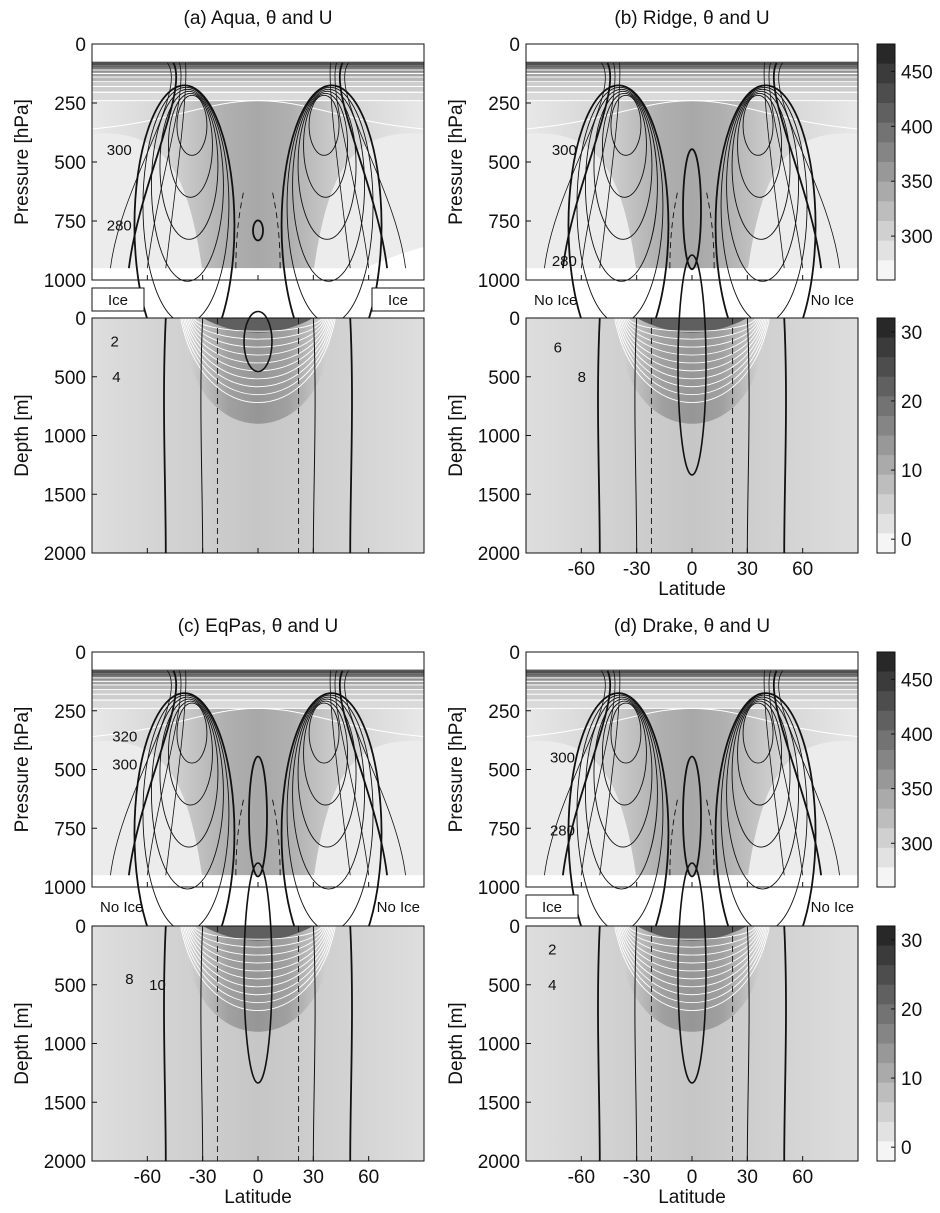  I want to click on colorbar-atmosphere-bottom: 300 350 400 450, so click(904, 769).